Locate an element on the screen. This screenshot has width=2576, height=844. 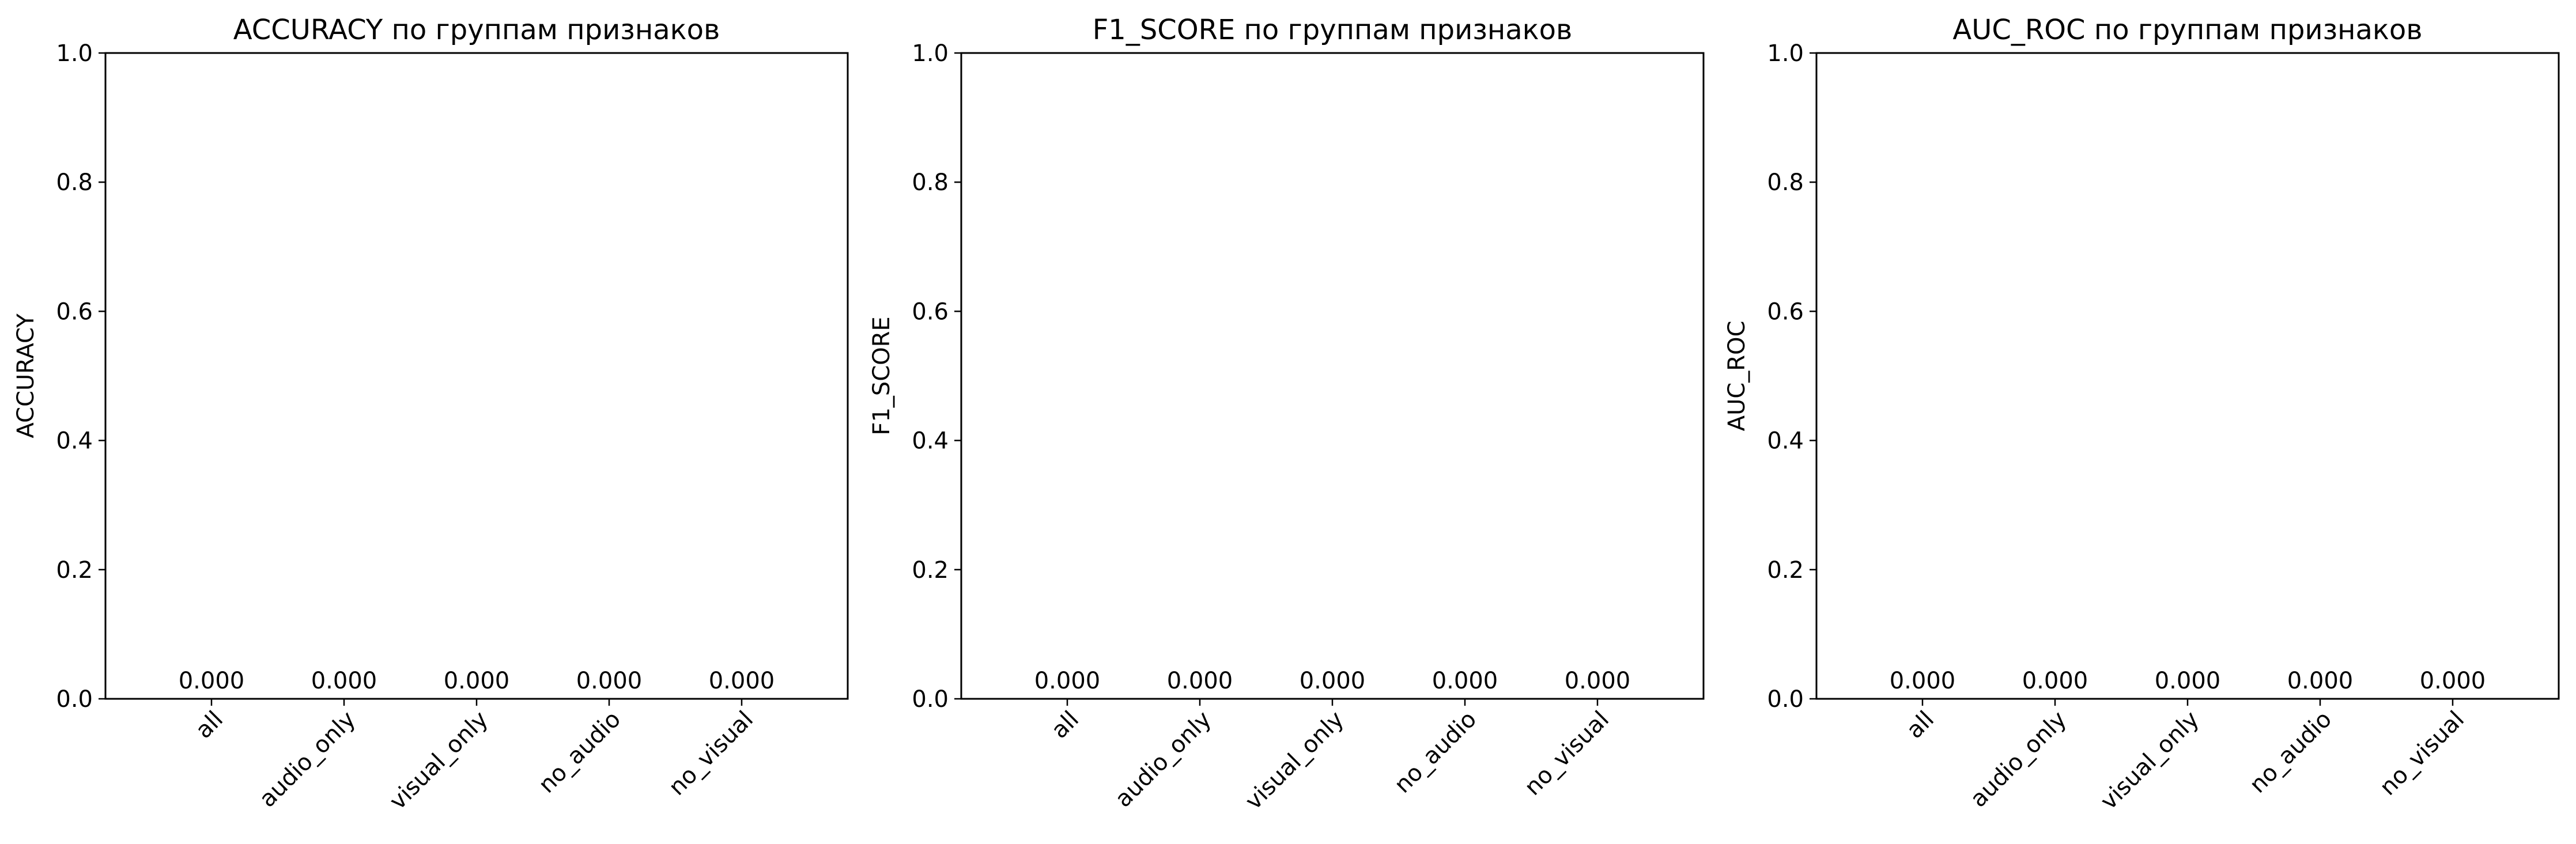
chart-title: F1_SCORE по группам признаков is located at coordinates (1333, 30).